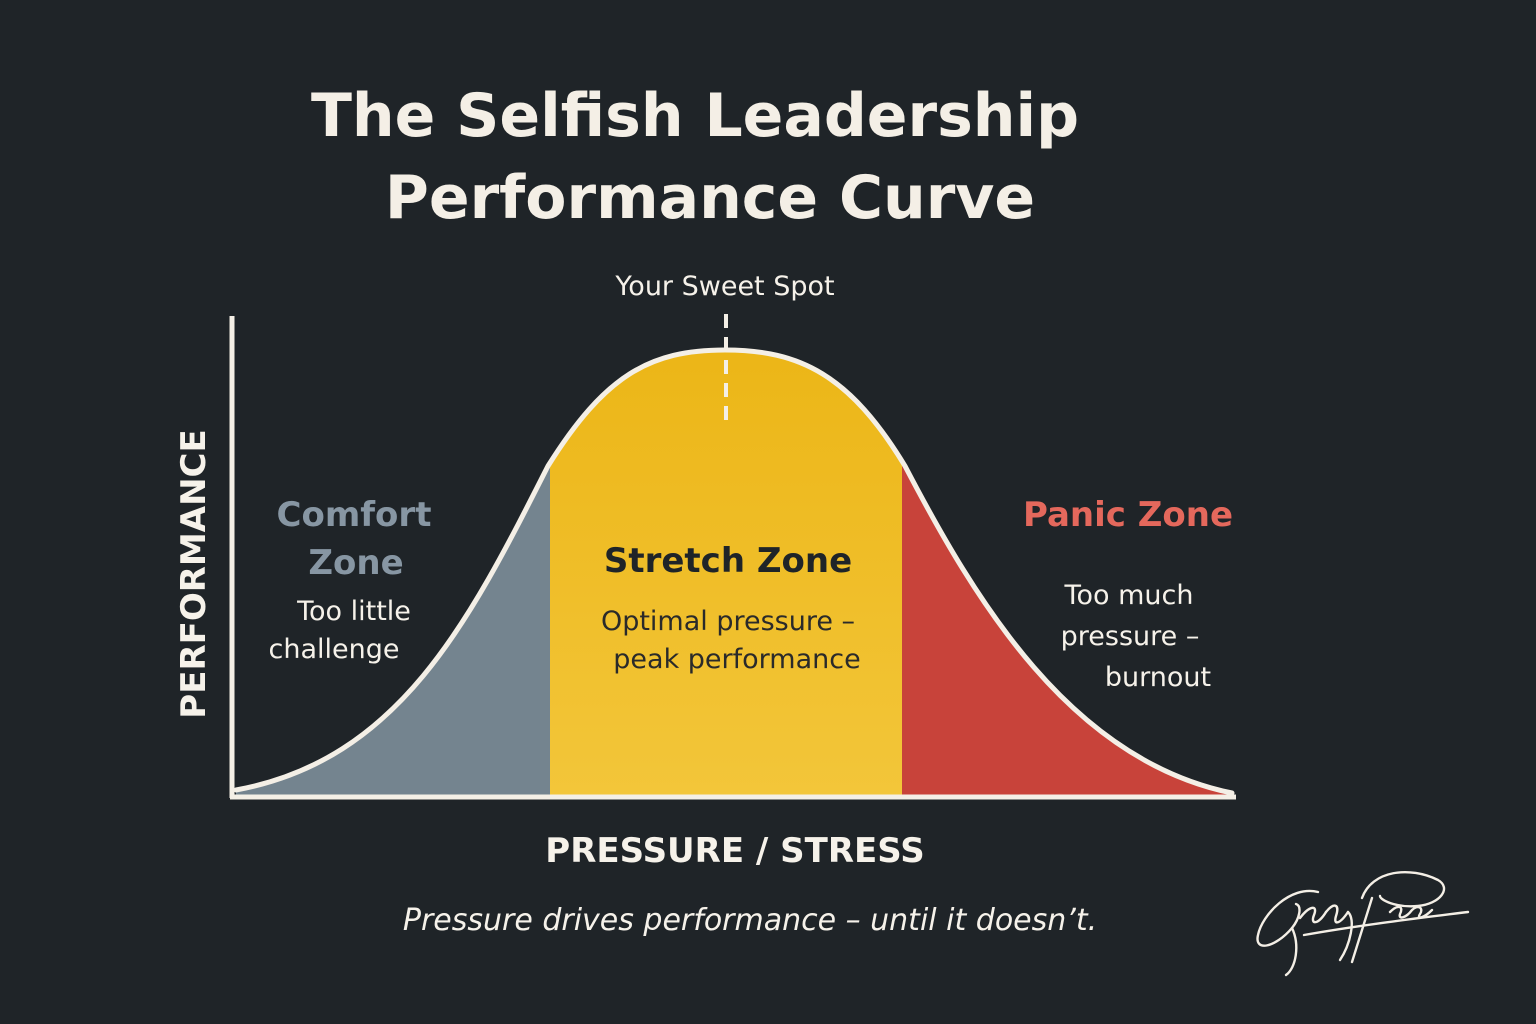 The width and height of the screenshot is (1536, 1024). I want to click on panic-zone-title: Panic Zone, so click(1128, 515).